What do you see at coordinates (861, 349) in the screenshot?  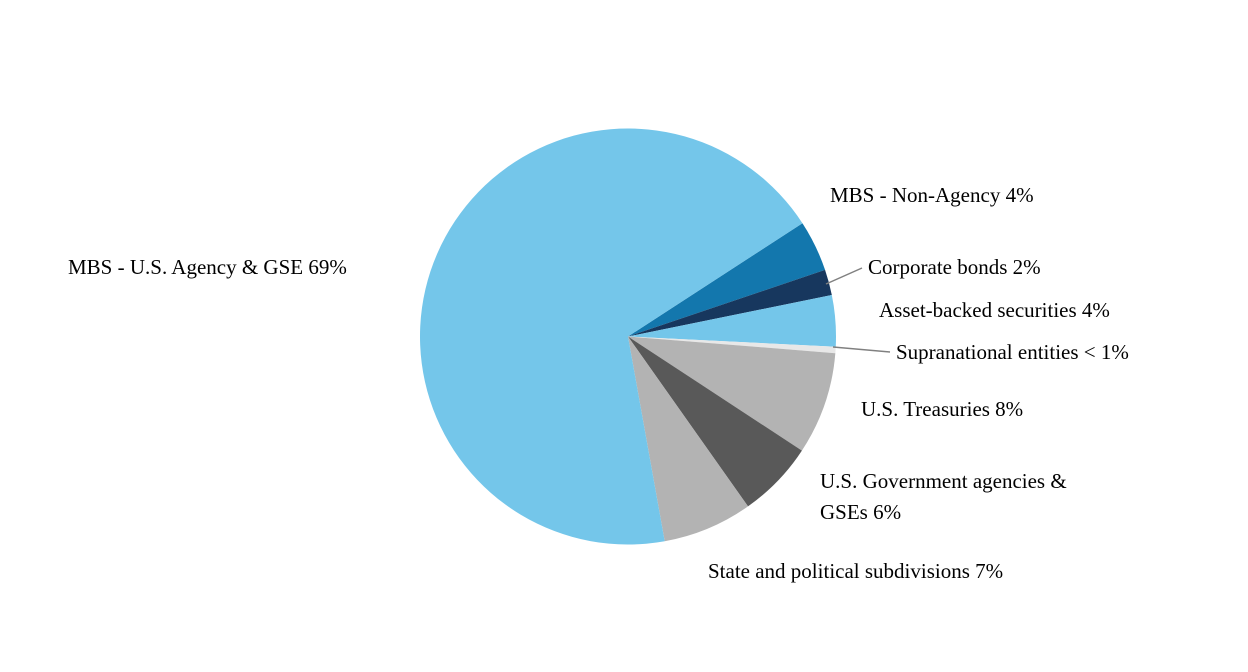 I see `supranational-leader-line` at bounding box center [861, 349].